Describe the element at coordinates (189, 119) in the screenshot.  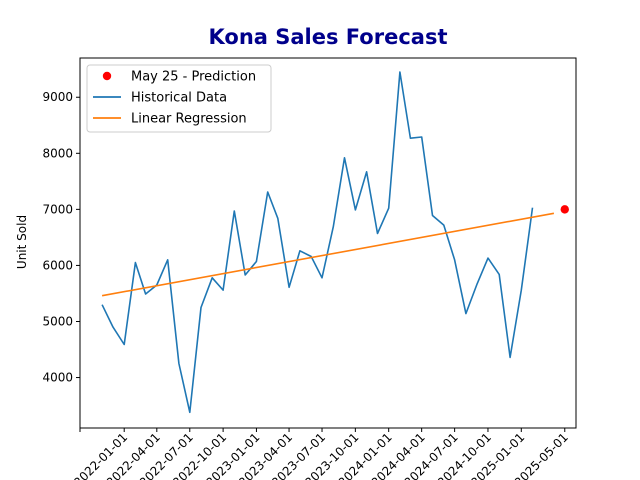
I see `legend-label: Linear Regression` at that location.